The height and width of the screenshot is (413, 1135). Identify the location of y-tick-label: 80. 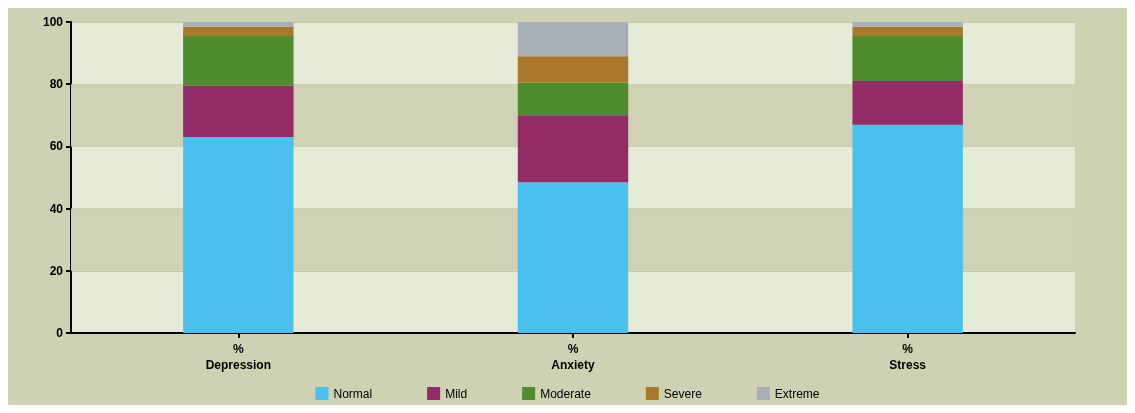
(56, 84).